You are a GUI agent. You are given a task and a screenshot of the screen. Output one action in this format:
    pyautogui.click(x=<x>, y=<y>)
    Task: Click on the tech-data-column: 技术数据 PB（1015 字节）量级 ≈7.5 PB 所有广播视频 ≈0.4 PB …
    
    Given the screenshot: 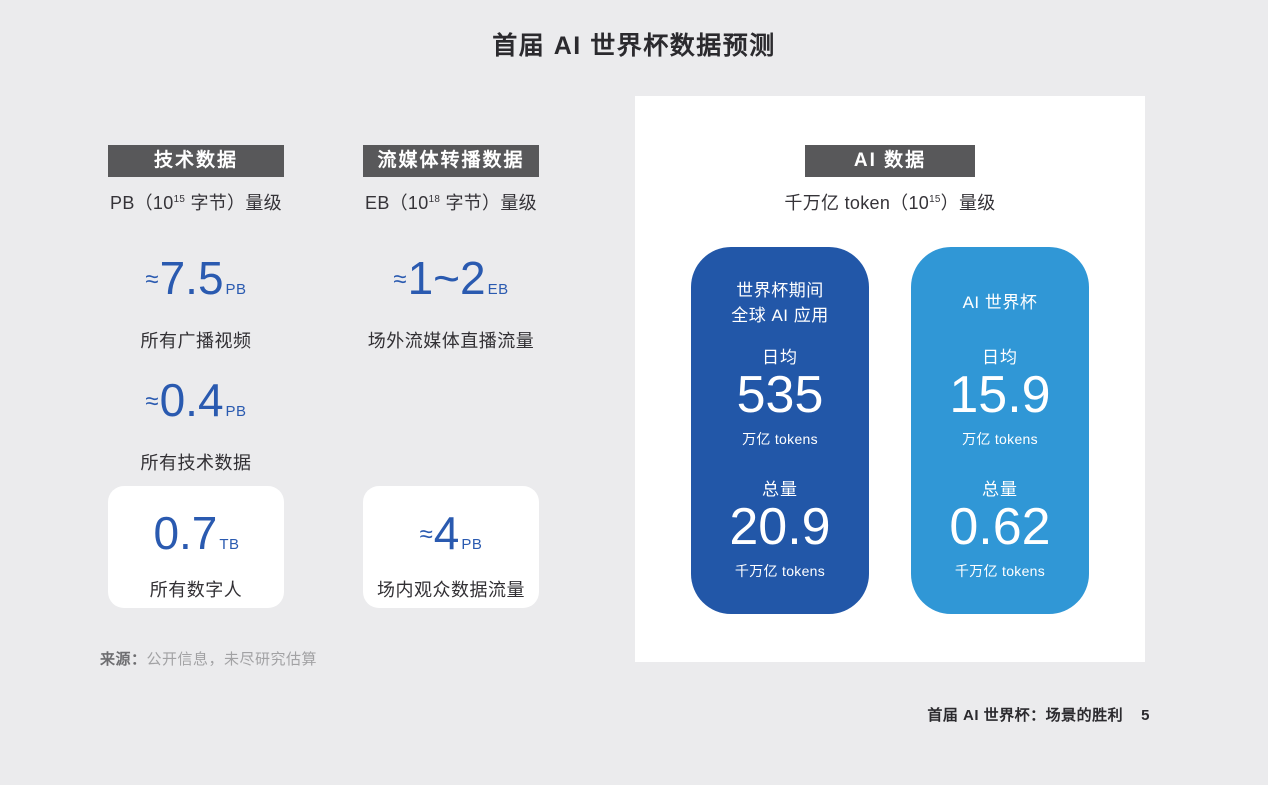 What is the action you would take?
    pyautogui.click(x=196, y=376)
    